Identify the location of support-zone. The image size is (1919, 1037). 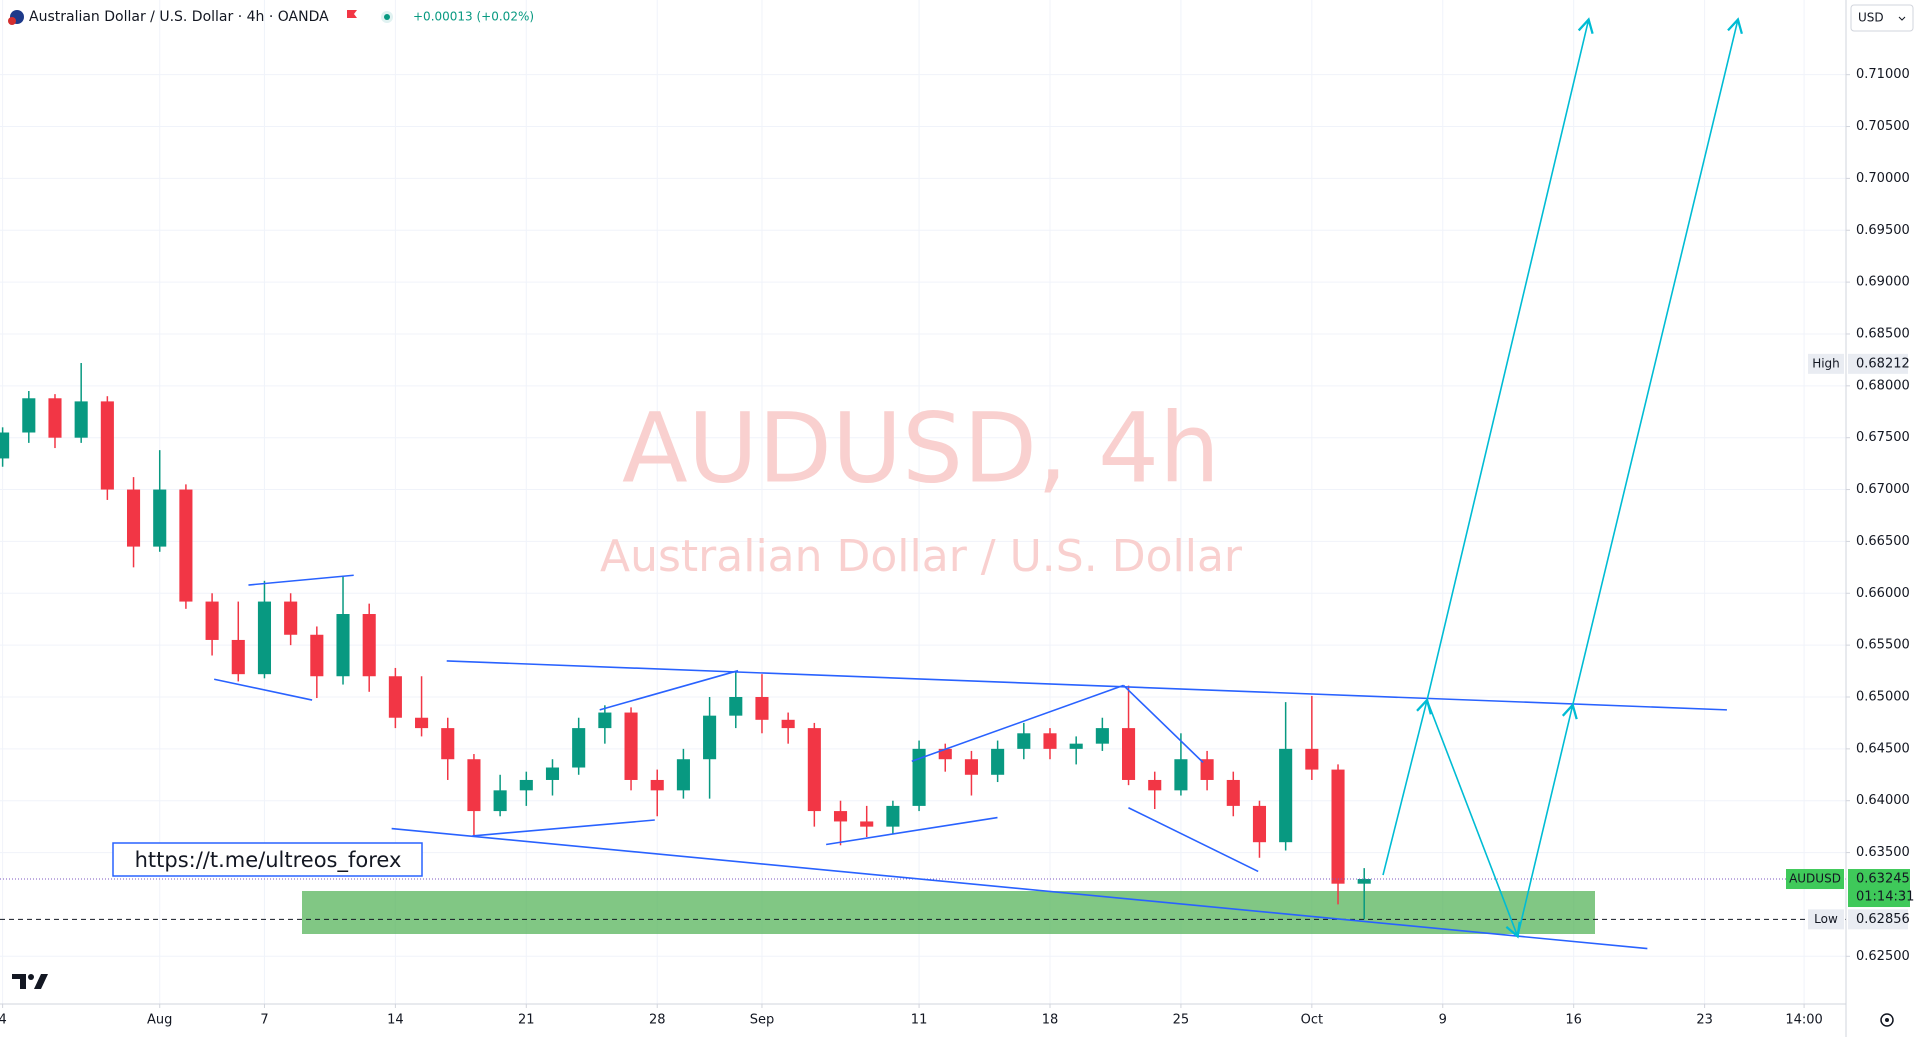
(948, 912).